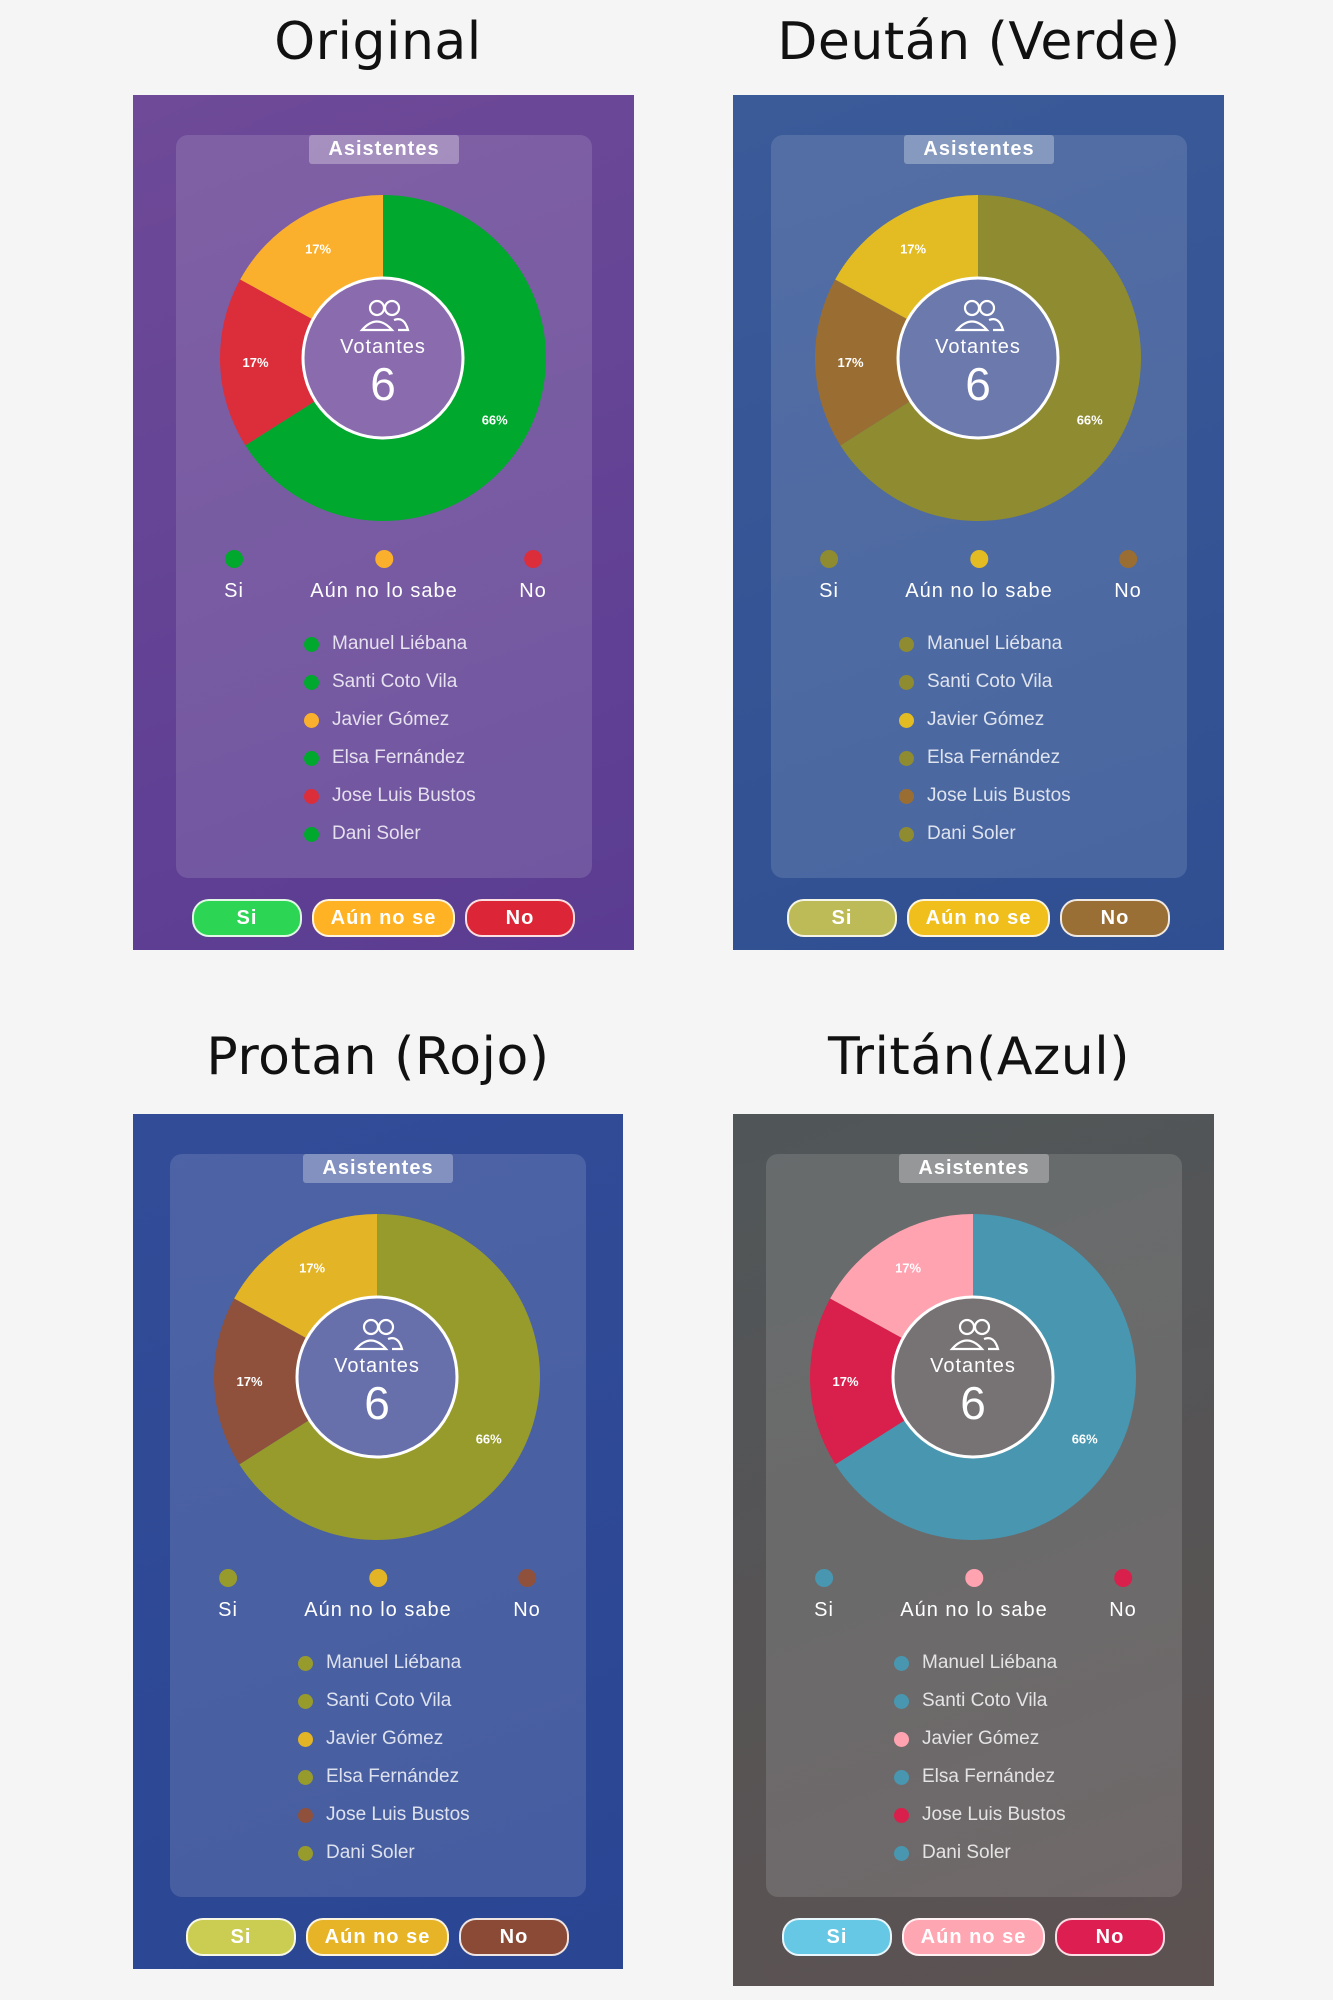 This screenshot has width=1333, height=2000. I want to click on center-value: 6, so click(978, 384).